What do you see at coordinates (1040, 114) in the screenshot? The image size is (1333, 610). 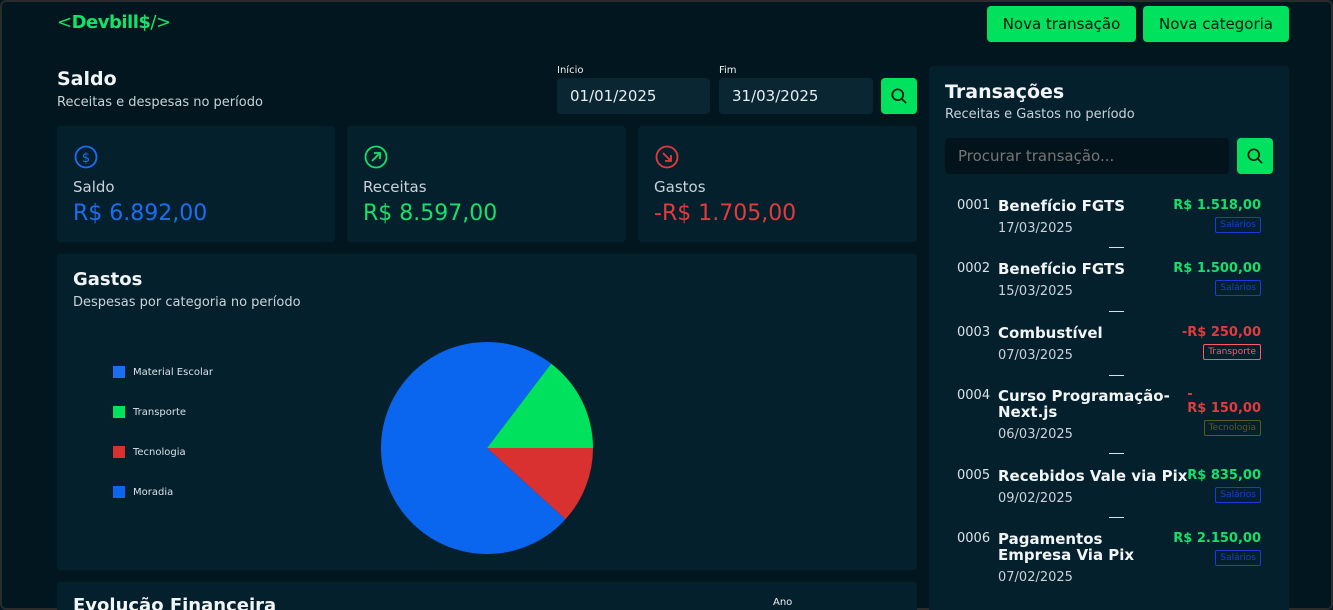 I see `transactions-subtitle: Receitas e Gastos no período` at bounding box center [1040, 114].